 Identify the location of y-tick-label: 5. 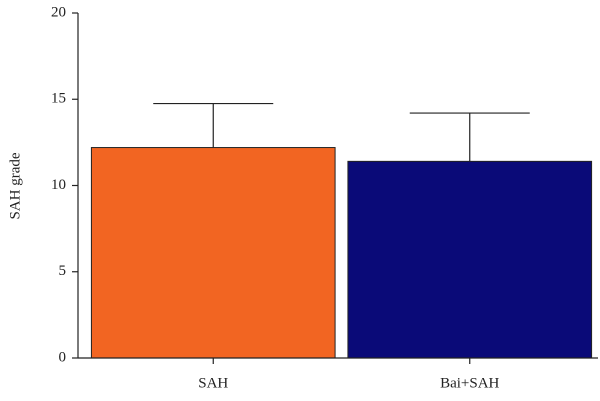
(63, 271).